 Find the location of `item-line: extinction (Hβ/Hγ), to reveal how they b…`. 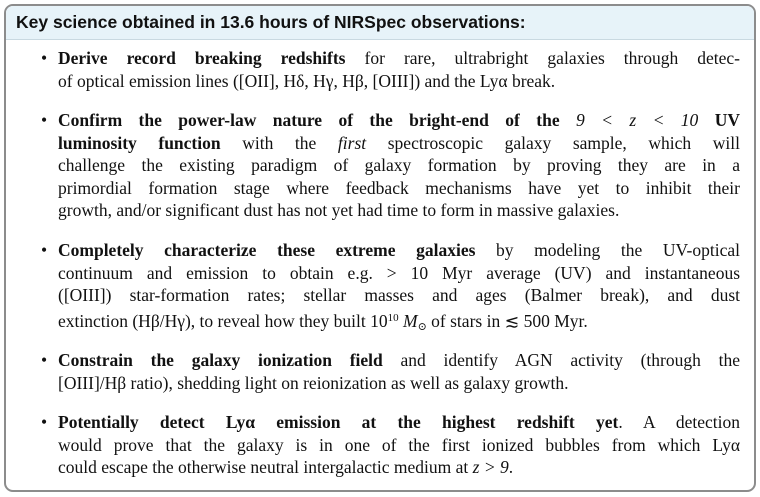

item-line: extinction (Hβ/Hγ), to reveal how they b… is located at coordinates (399, 323).